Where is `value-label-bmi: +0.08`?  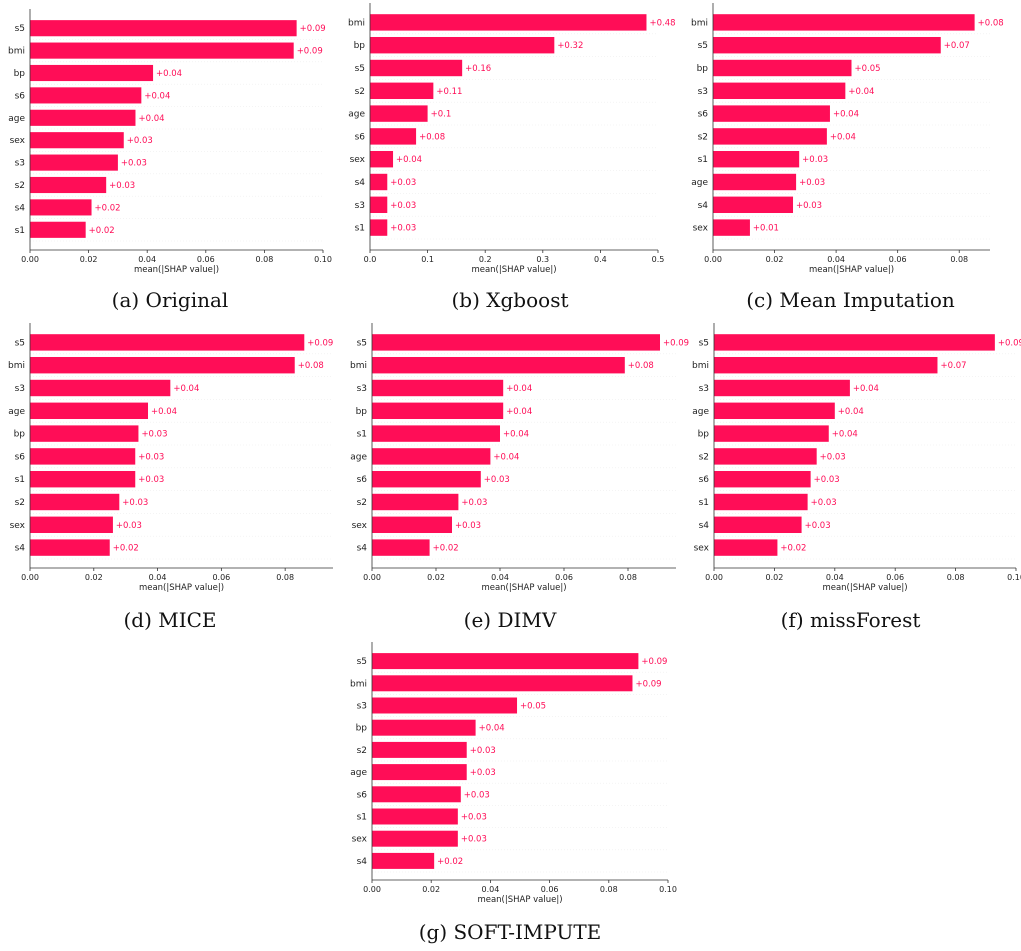 value-label-bmi: +0.08 is located at coordinates (311, 366).